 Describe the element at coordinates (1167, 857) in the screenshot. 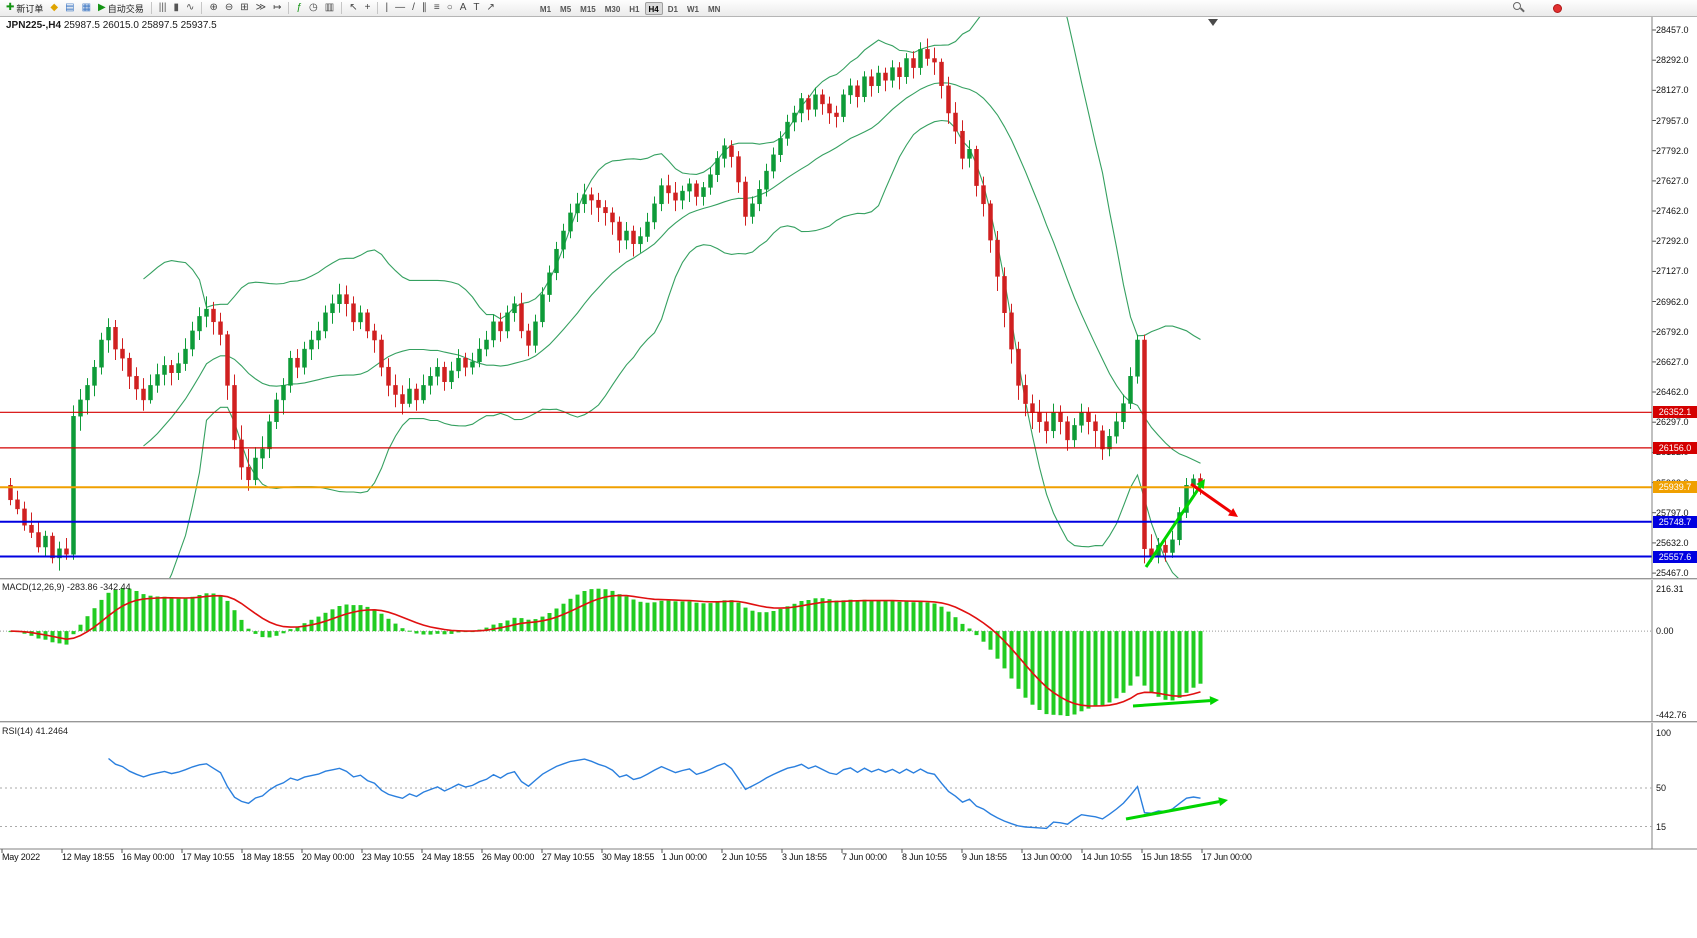

I see `time-axis-label: 15 Jun 18:55` at that location.